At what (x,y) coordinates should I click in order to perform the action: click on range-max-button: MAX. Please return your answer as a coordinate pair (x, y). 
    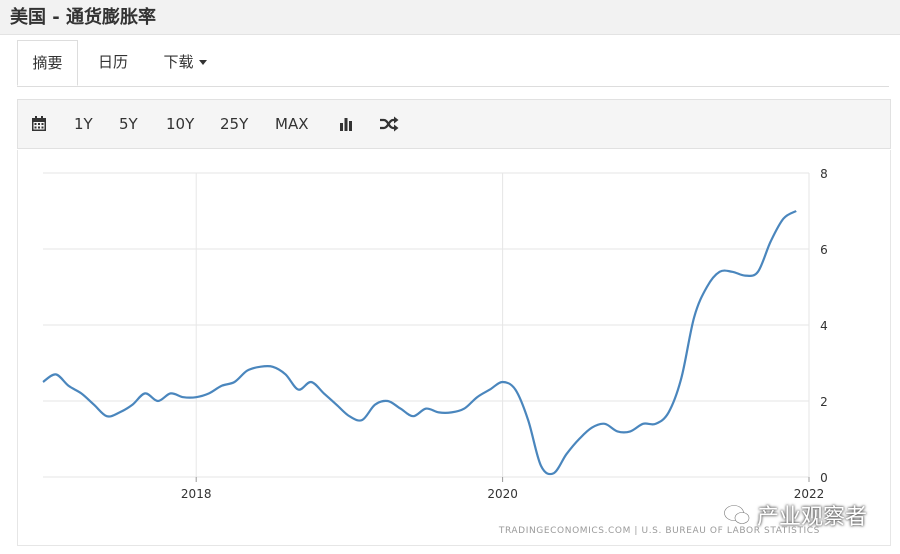
    Looking at the image, I should click on (292, 124).